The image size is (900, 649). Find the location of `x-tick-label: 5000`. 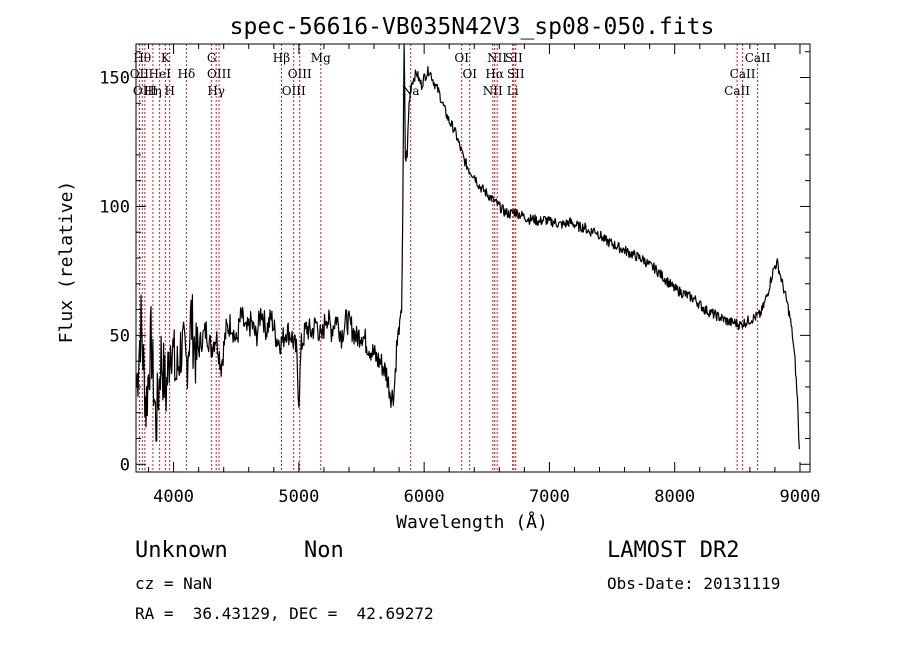

x-tick-label: 5000 is located at coordinates (298, 497).